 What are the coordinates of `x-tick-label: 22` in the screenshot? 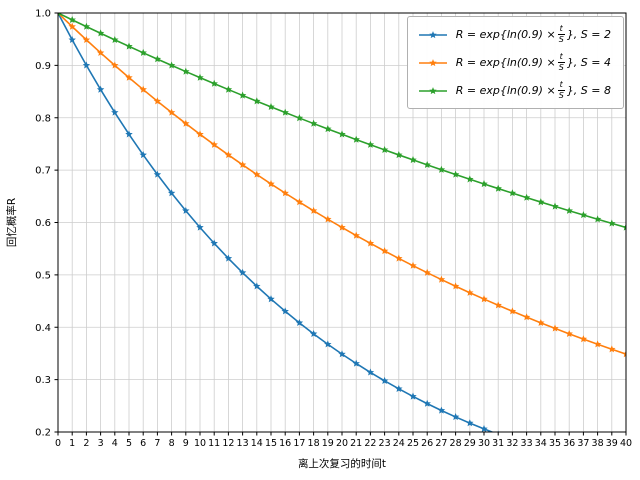 It's located at (370, 443).